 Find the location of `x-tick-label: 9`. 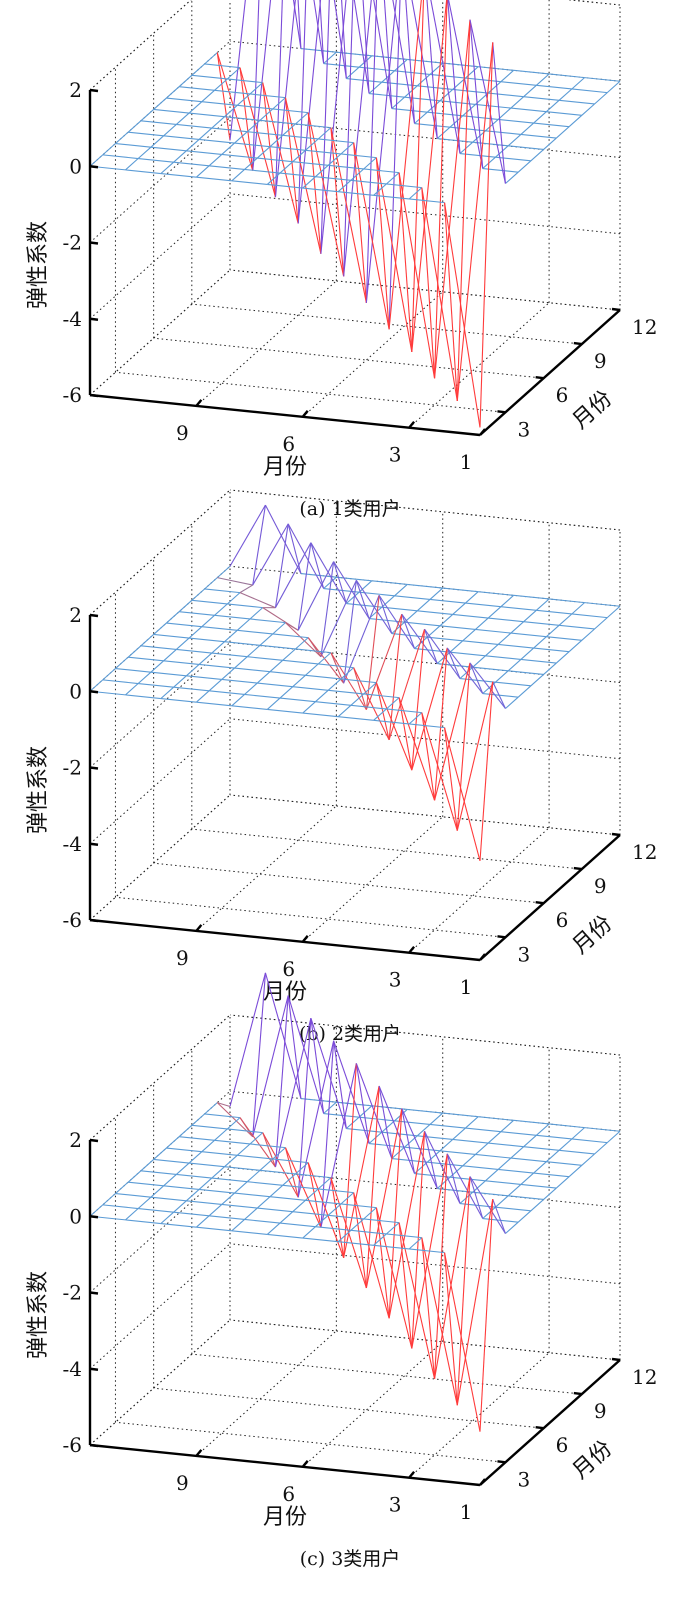

x-tick-label: 9 is located at coordinates (182, 1483).